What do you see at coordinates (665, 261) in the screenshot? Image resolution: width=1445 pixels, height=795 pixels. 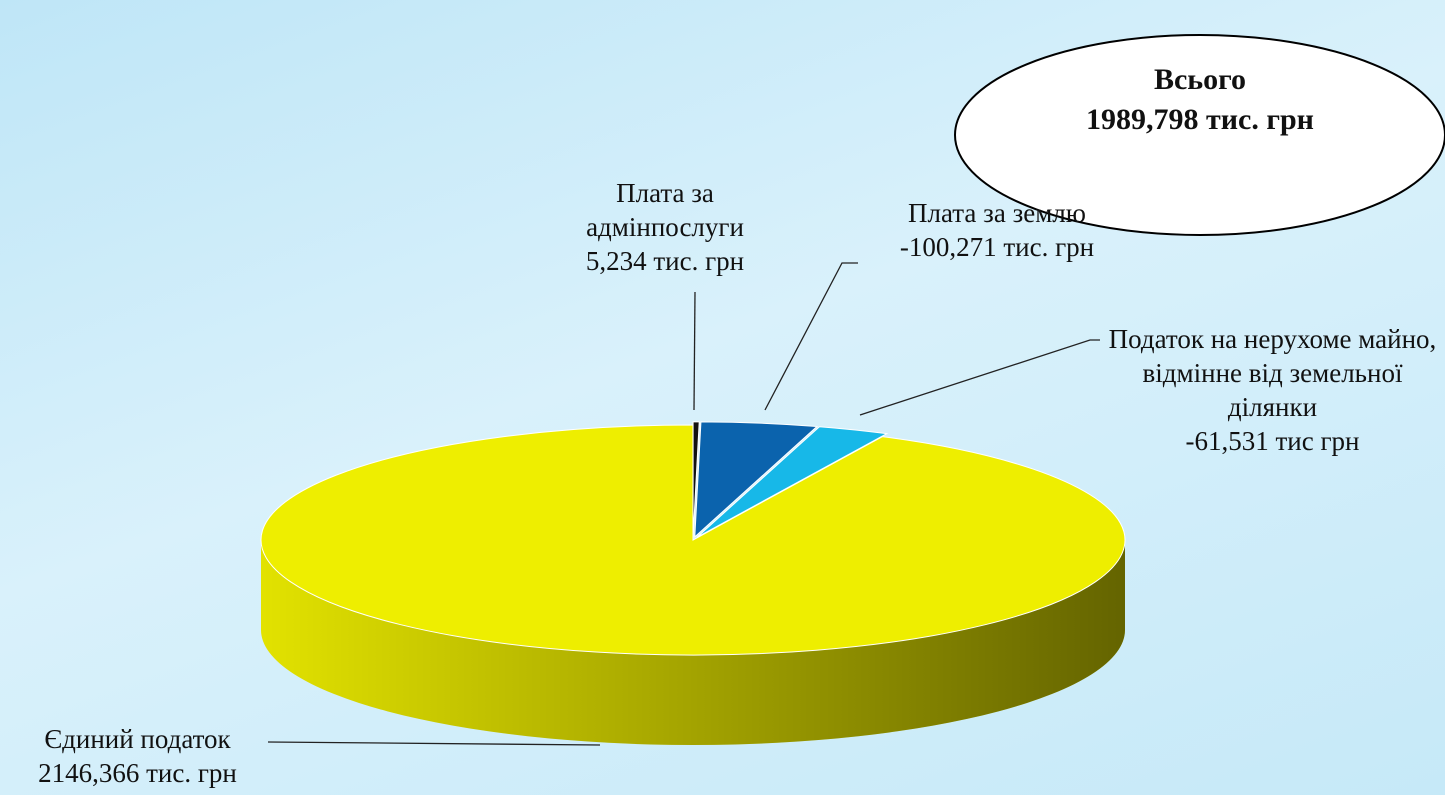 I see `value-label: 5,234 тис. грн` at bounding box center [665, 261].